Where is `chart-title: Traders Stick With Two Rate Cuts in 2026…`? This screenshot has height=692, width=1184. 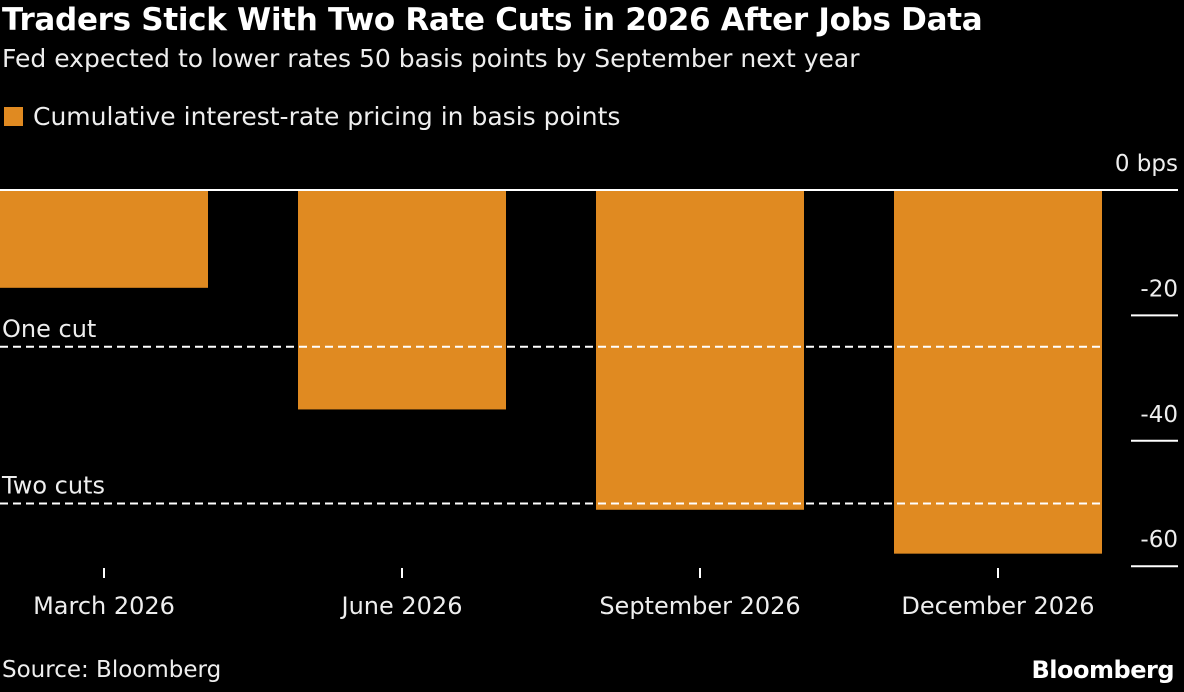 chart-title: Traders Stick With Two Rate Cuts in 2026… is located at coordinates (492, 20).